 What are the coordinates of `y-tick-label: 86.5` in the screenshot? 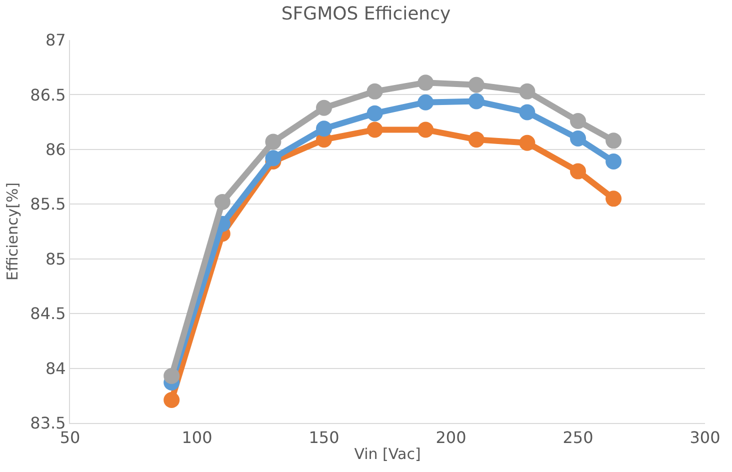 It's located at (48, 94).